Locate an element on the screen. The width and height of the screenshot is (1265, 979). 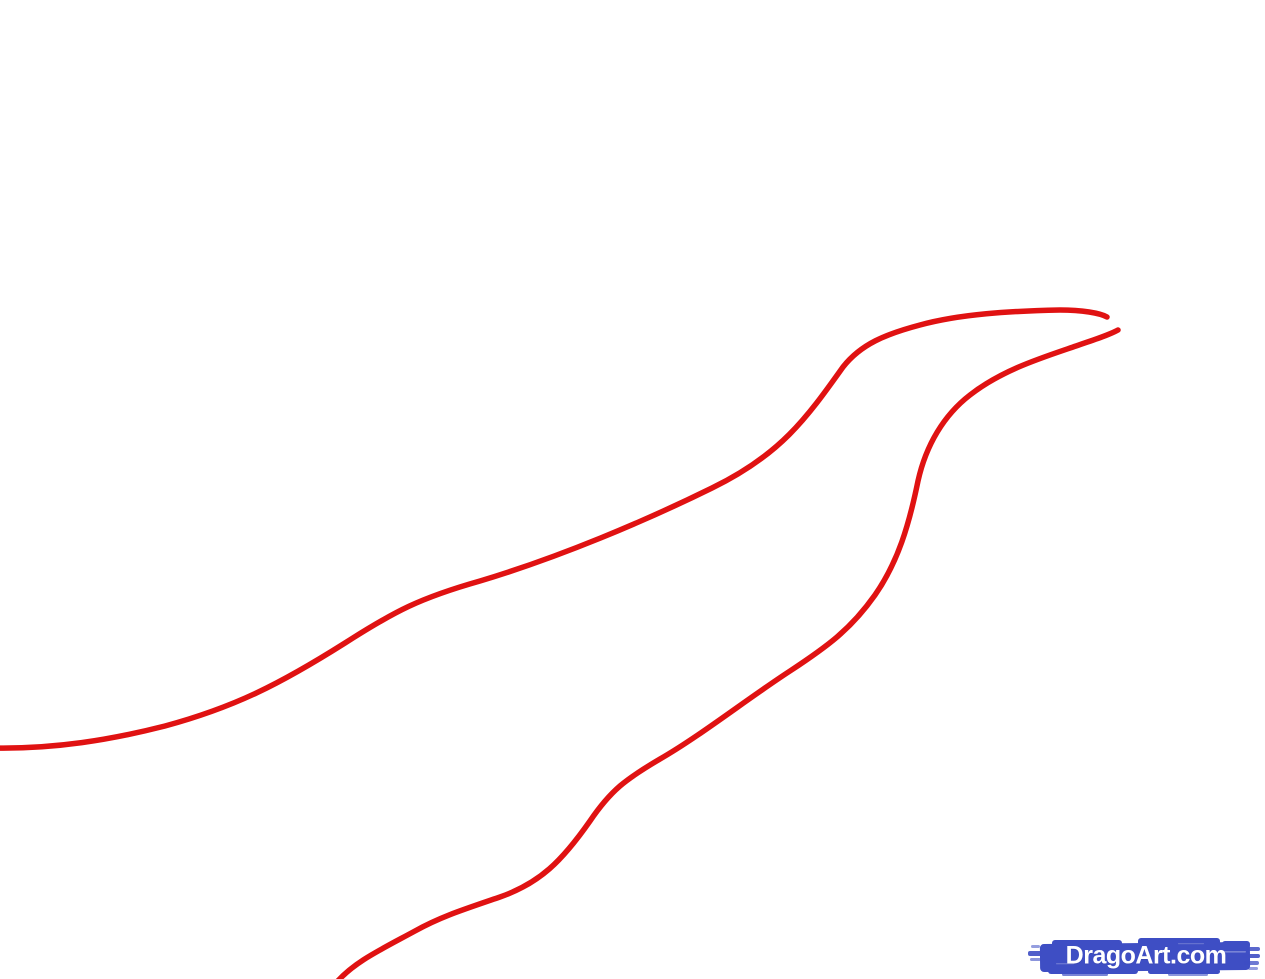
brush-stroke-texture is located at coordinates (1151, 954).